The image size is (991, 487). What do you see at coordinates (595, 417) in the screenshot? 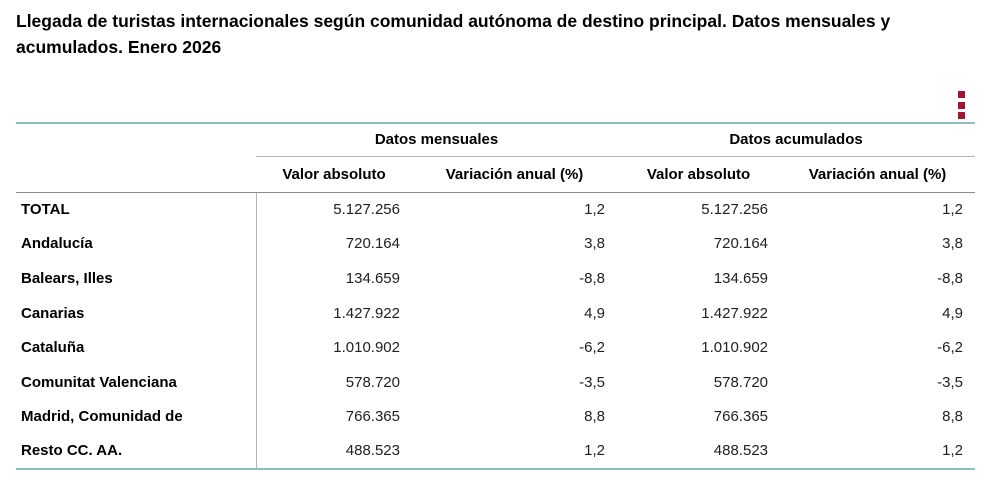
I see `monthly-variation-value: 8,8` at bounding box center [595, 417].